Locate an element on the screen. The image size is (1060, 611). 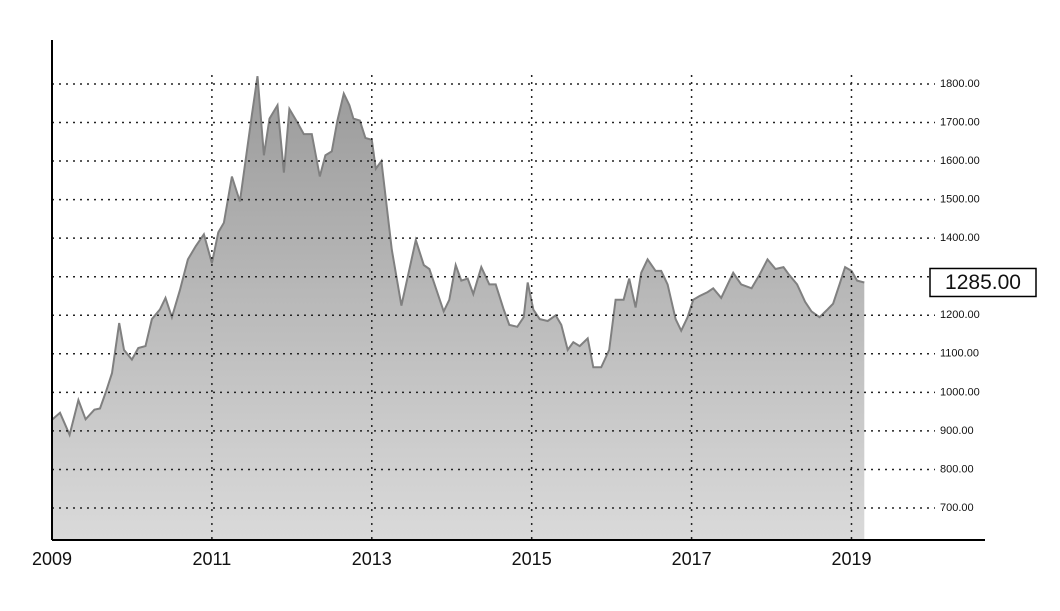
last-value-box is located at coordinates (983, 282).